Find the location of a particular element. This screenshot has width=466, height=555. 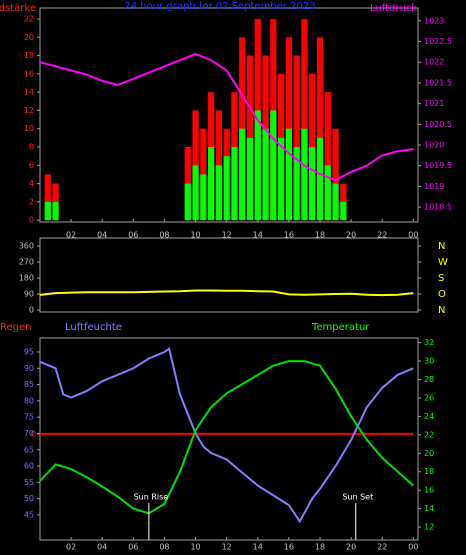

y-tick-label: 30 is located at coordinates (429, 361).